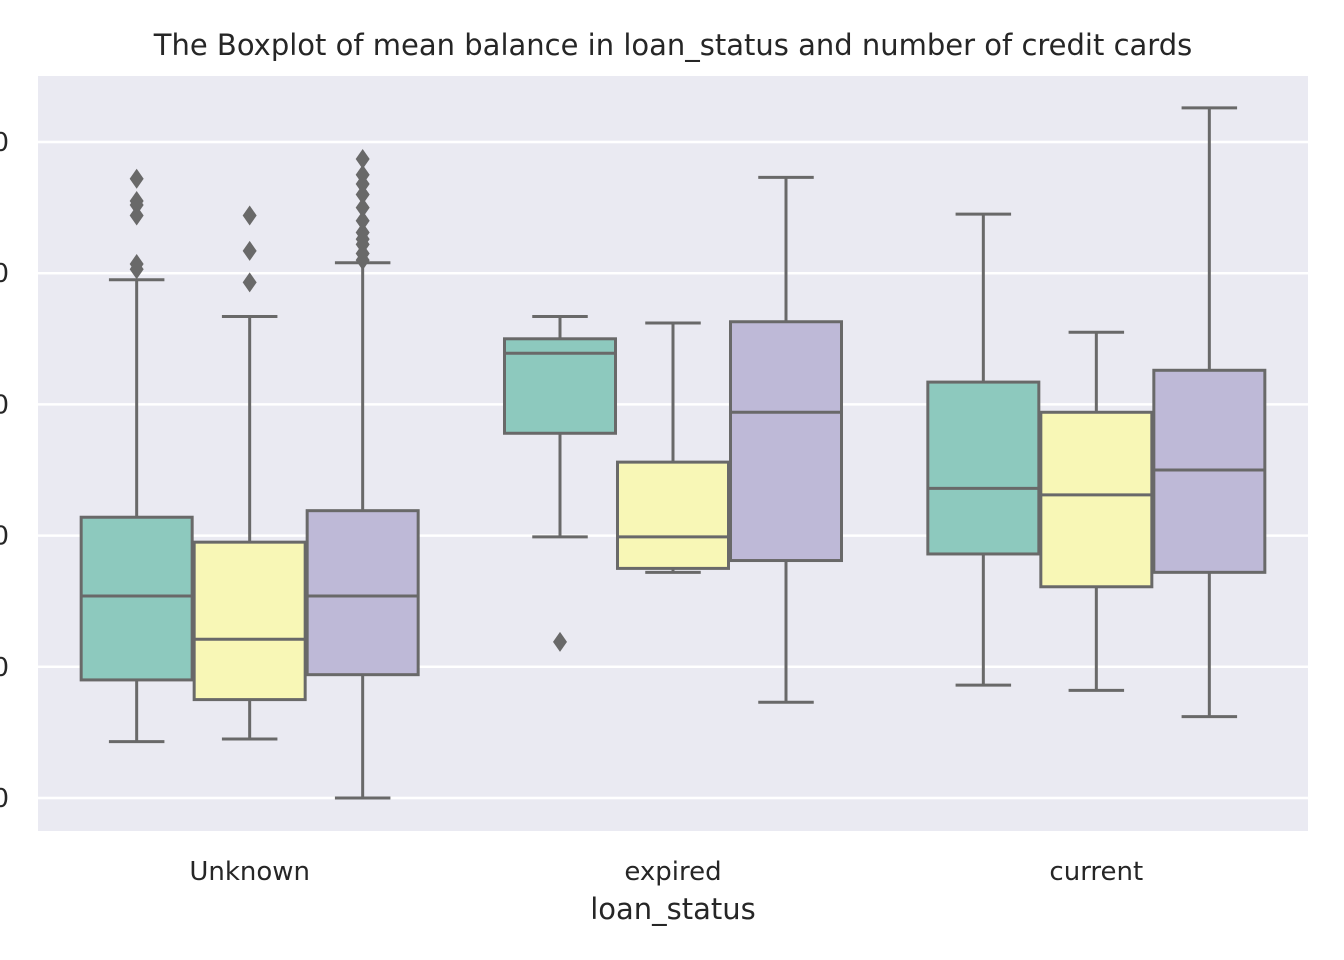 This screenshot has height=960, width=1344. What do you see at coordinates (673, 909) in the screenshot?
I see `x-axis-label: loan_status` at bounding box center [673, 909].